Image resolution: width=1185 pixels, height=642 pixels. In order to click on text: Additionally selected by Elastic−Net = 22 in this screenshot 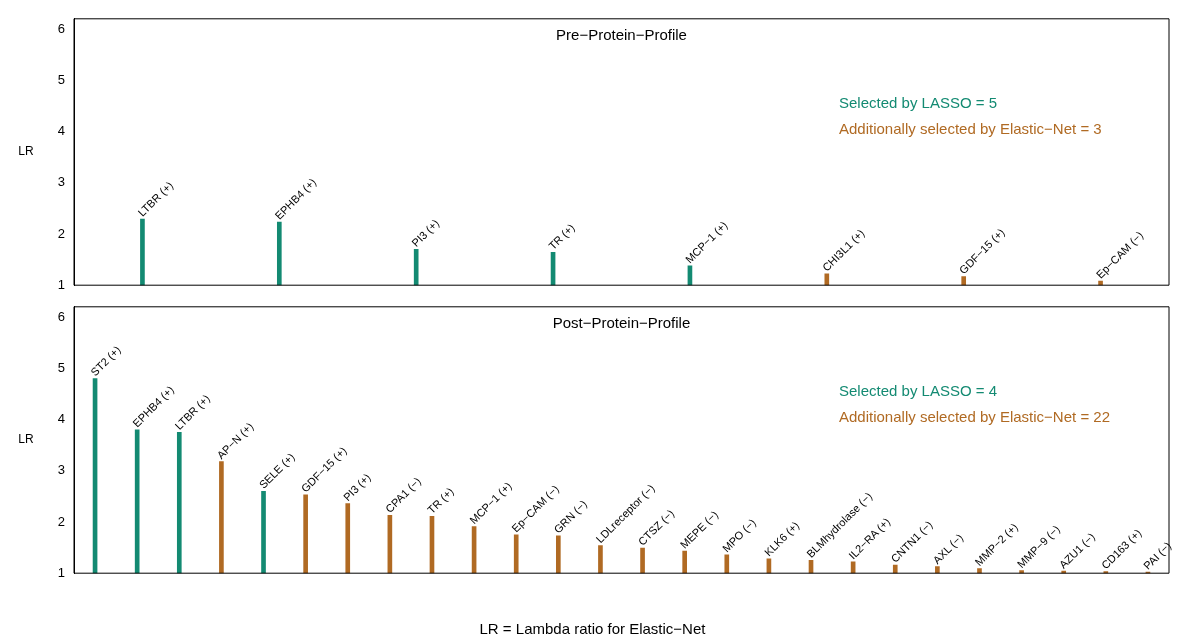, I will do `click(974, 417)`.